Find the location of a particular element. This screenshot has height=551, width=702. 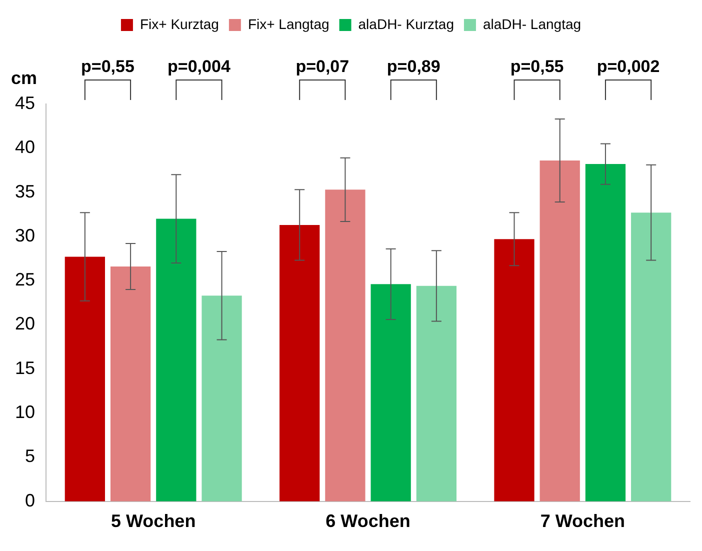

y-tick-label: 0 is located at coordinates (30, 500).